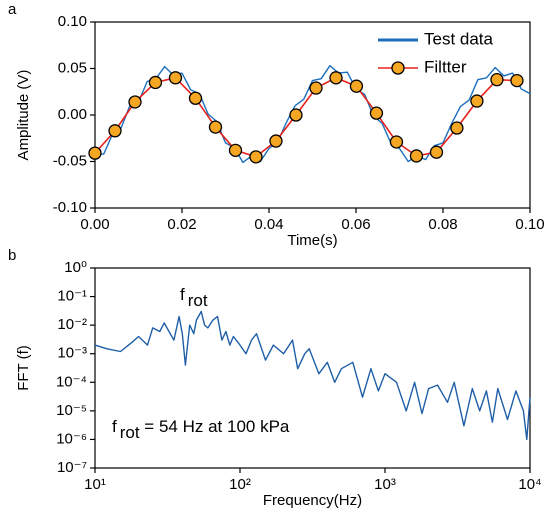  I want to click on y-tick-label: 0.00, so click(72, 114).